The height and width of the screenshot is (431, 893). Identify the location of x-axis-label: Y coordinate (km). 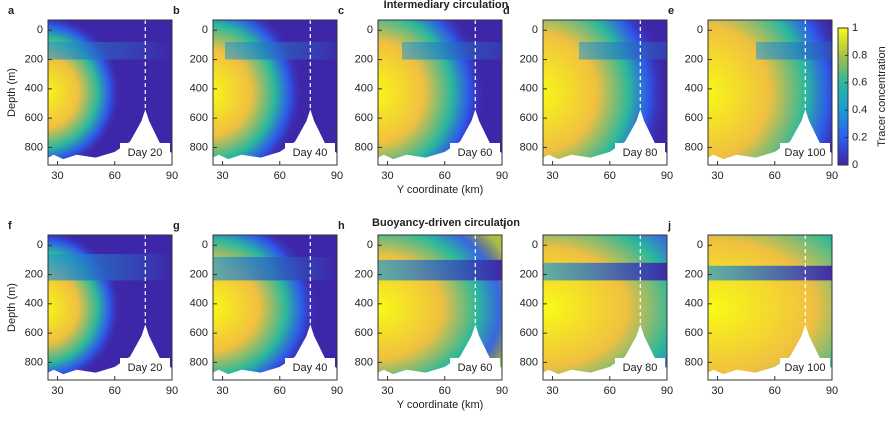
(440, 190).